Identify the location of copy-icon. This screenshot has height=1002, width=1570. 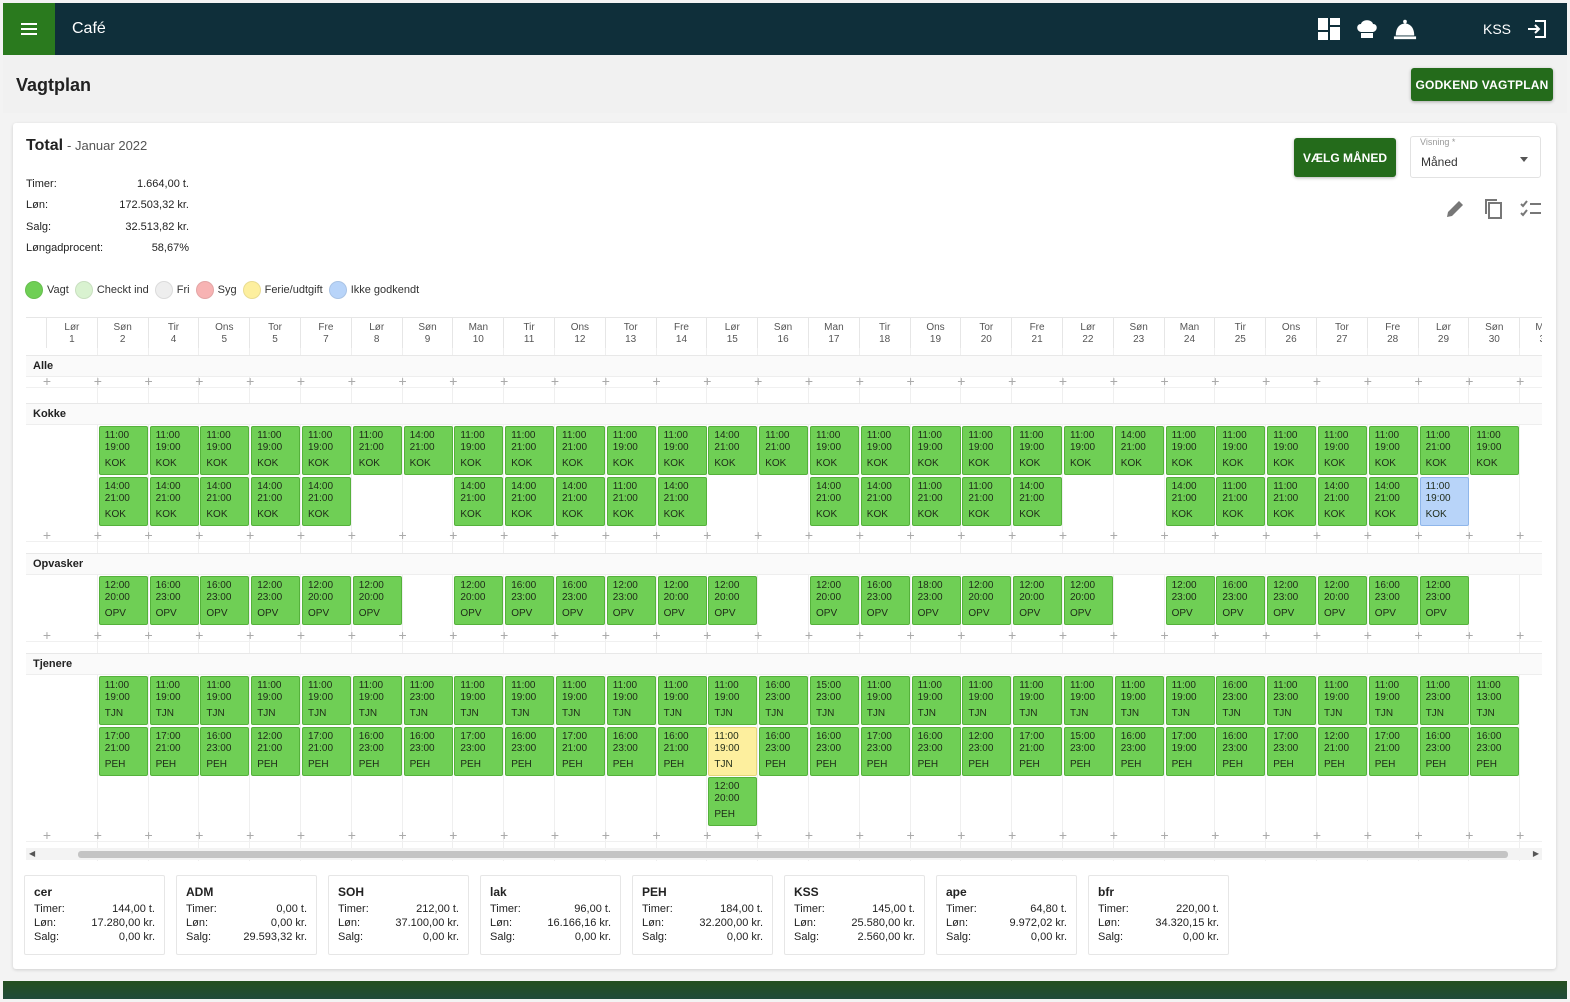
(1493, 209).